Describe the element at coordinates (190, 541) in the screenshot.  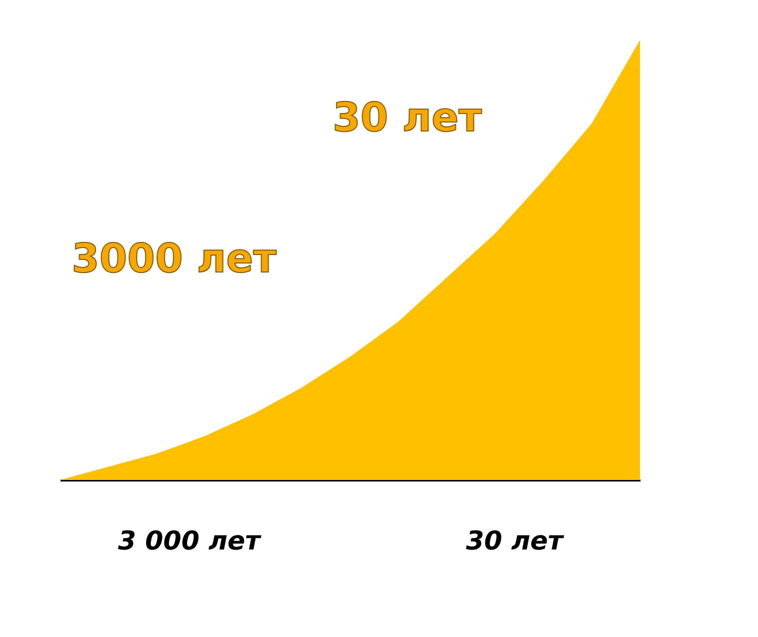
I see `text: 3 000 лет` at that location.